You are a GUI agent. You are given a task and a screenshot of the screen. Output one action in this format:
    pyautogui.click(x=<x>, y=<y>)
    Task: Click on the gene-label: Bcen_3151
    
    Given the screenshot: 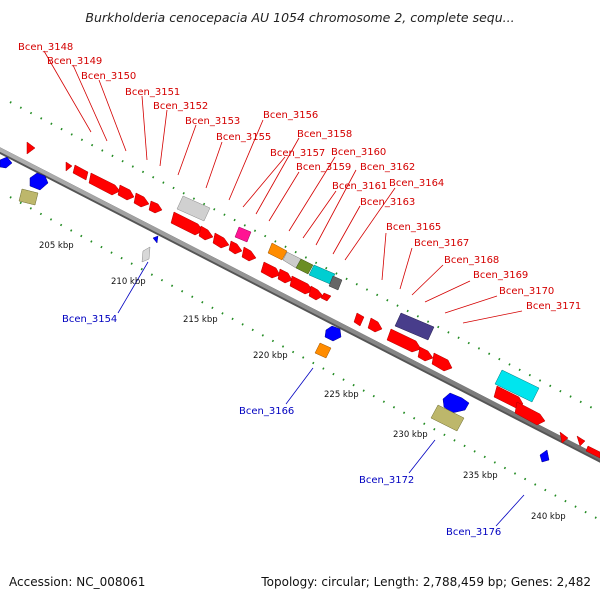 What is the action you would take?
    pyautogui.click(x=152, y=92)
    